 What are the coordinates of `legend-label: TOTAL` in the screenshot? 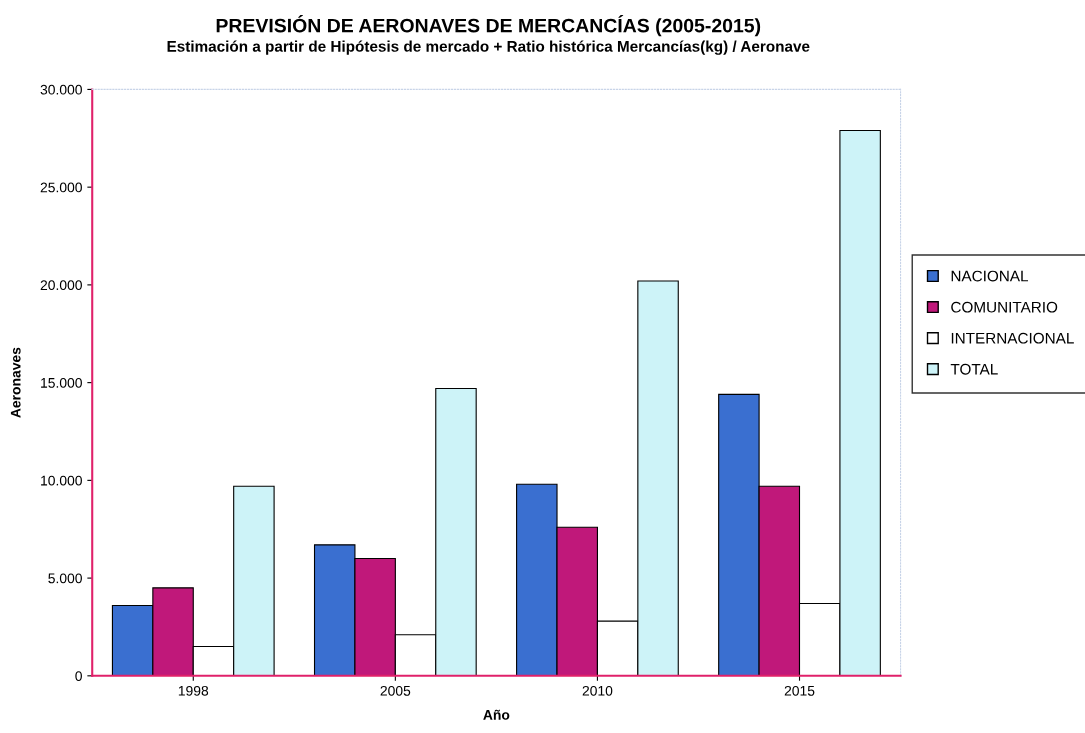 It's located at (974, 369).